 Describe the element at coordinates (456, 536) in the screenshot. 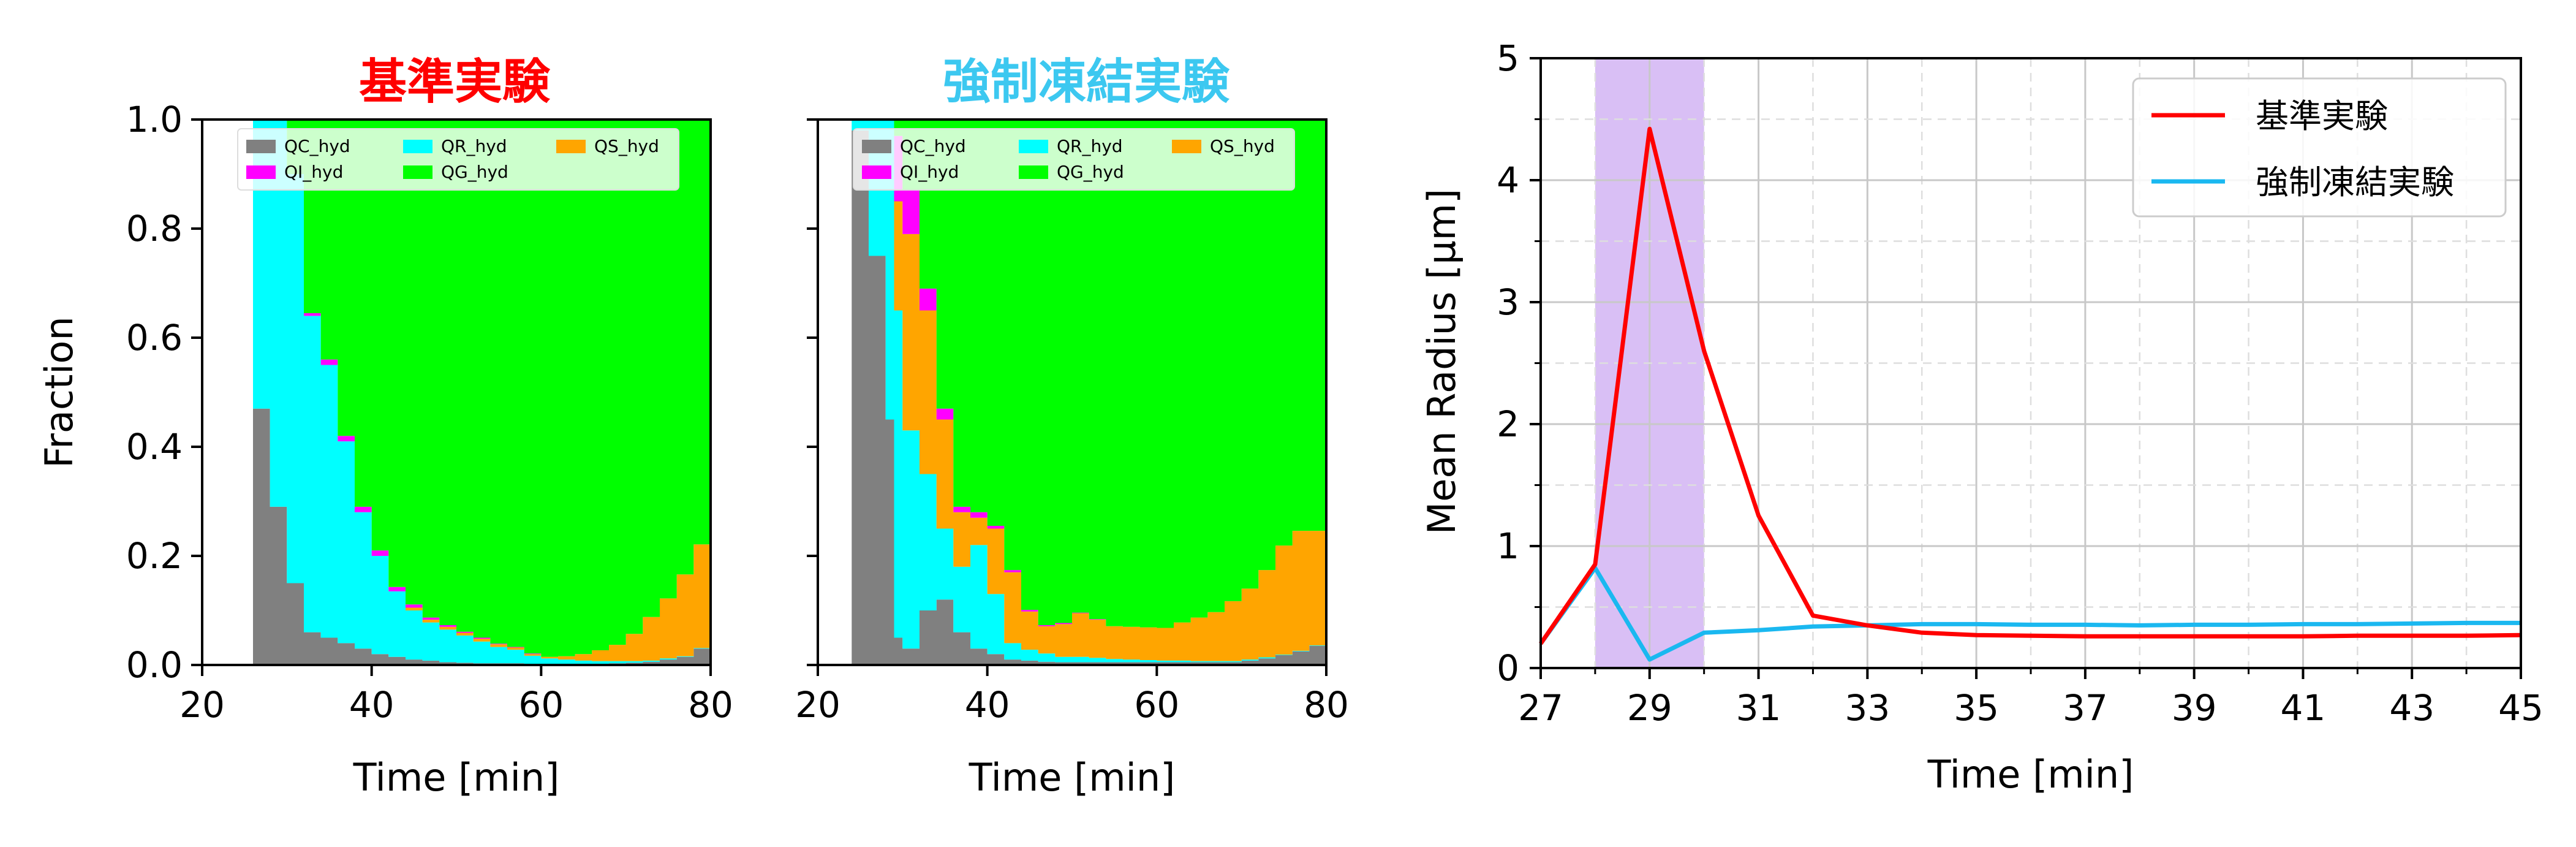

I see `area-QC_hyd` at that location.